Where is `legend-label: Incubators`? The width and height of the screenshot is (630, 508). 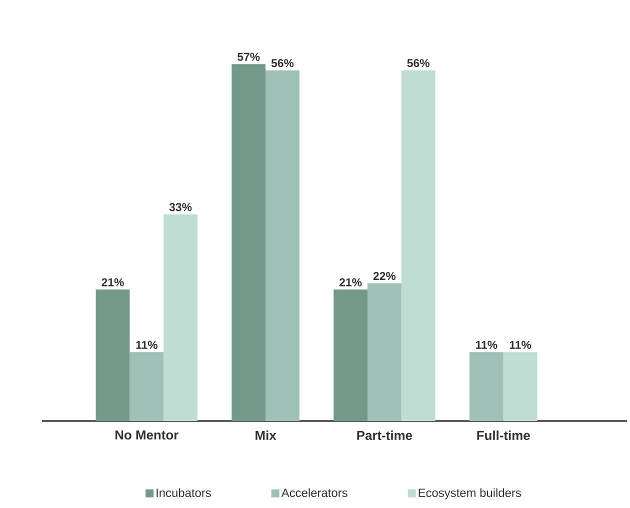 legend-label: Incubators is located at coordinates (183, 493).